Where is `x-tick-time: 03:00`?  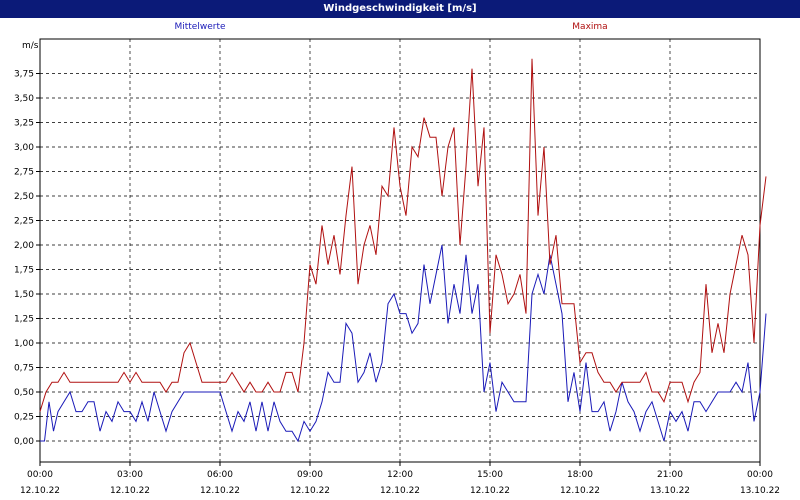
x-tick-time: 03:00 is located at coordinates (130, 475).